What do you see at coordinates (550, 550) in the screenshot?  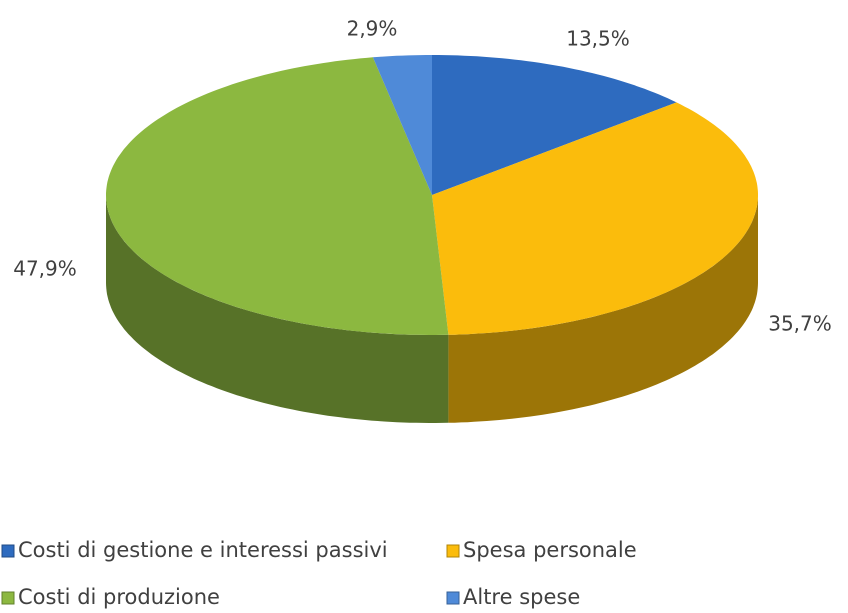 I see `legend-label: Spesa personale` at bounding box center [550, 550].